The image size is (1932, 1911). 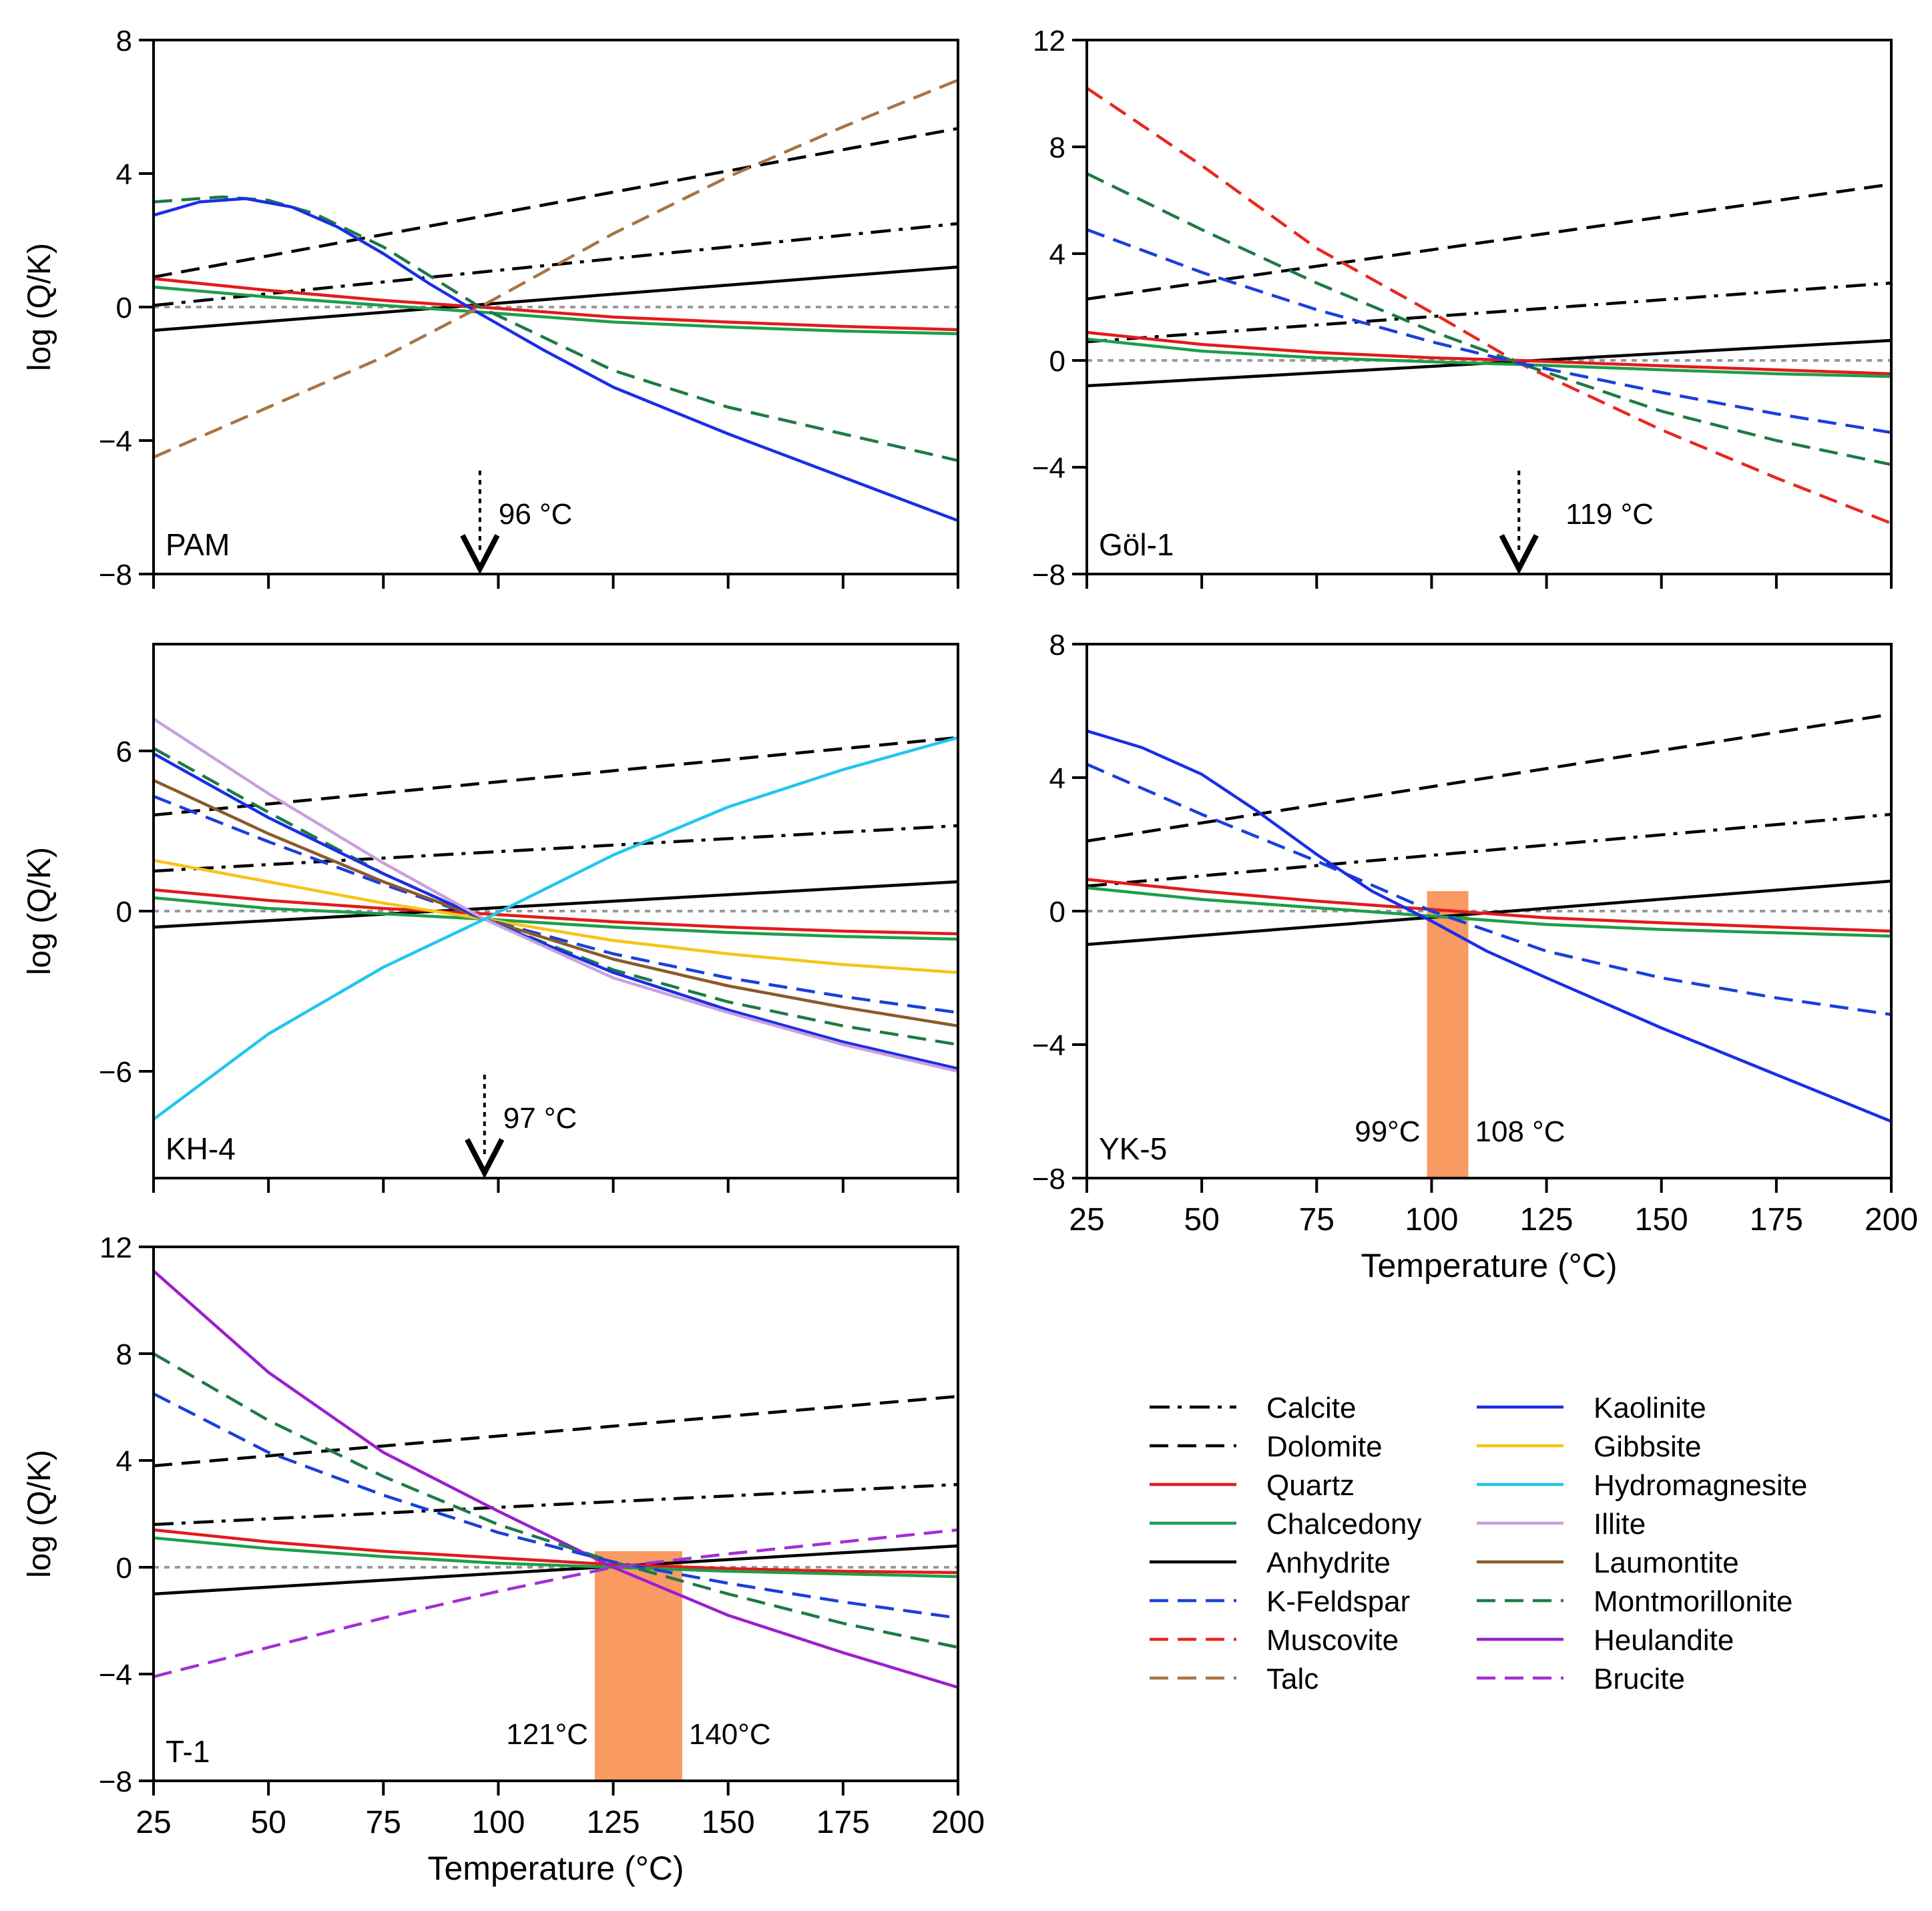 I want to click on x-tick-label: 25, so click(x=153, y=1822).